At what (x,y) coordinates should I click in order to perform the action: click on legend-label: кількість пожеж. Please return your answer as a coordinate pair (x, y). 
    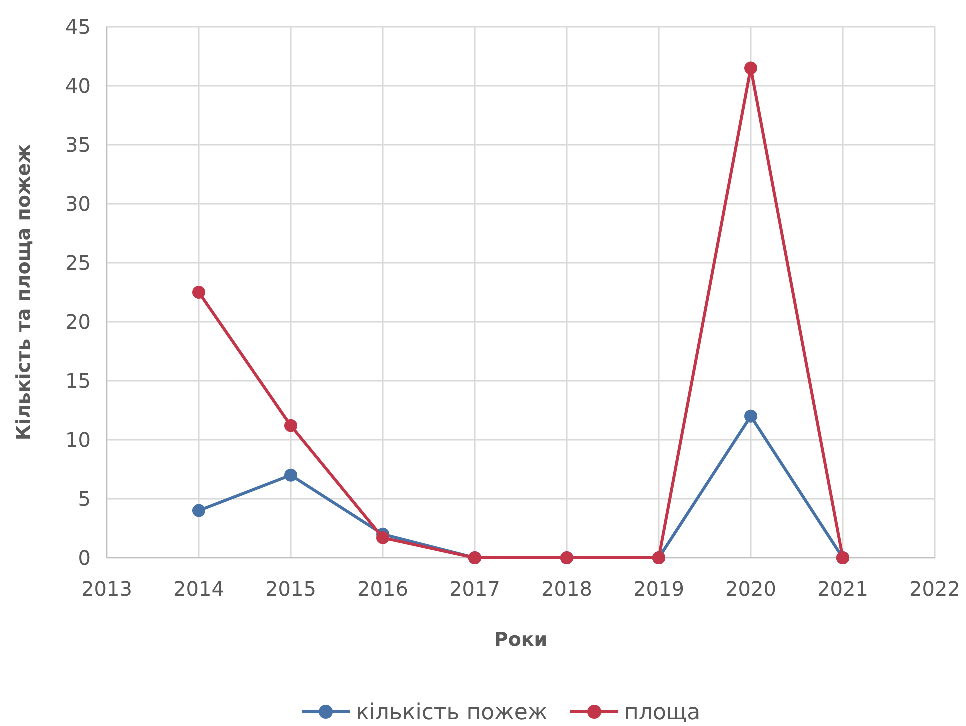
    Looking at the image, I should click on (452, 713).